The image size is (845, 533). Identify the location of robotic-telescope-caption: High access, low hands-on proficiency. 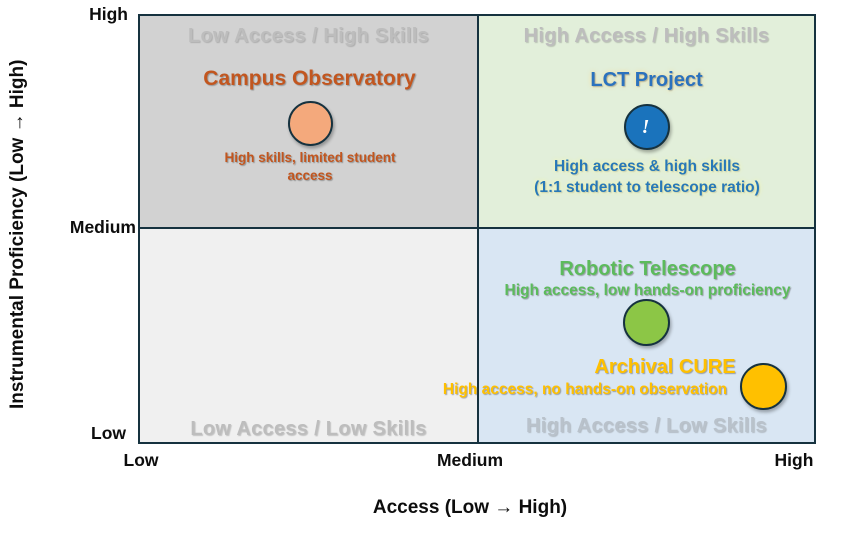
(647, 290).